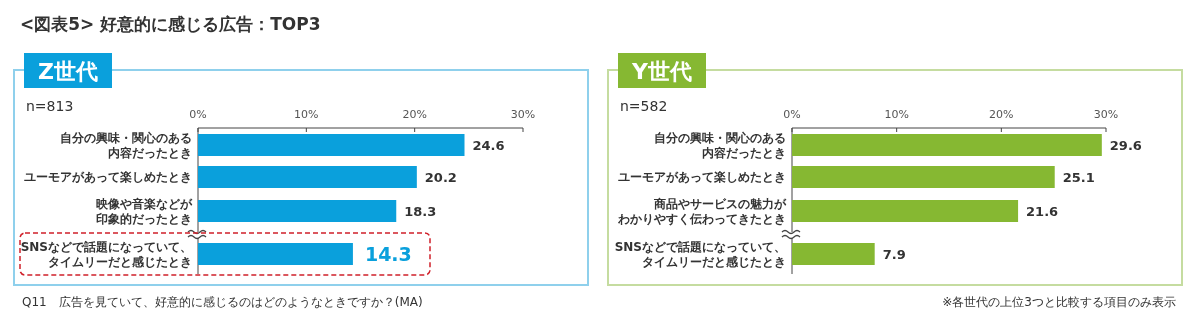 This screenshot has width=1200, height=332. I want to click on data-label: 14.3, so click(388, 254).